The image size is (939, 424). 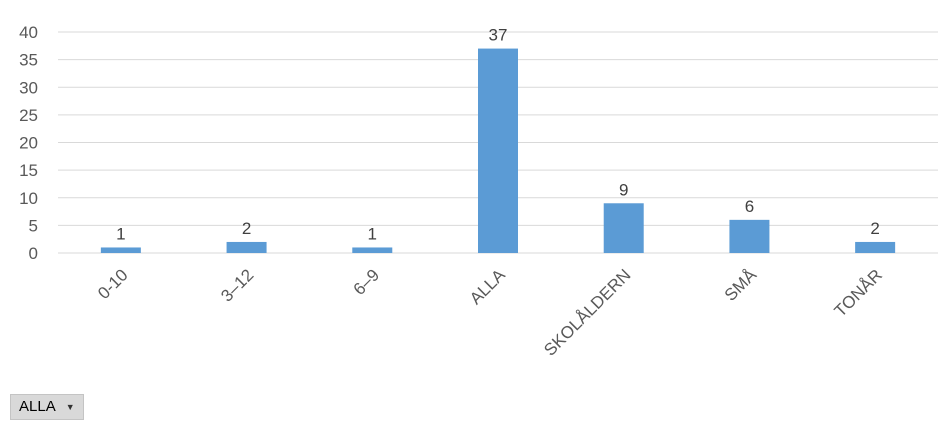 I want to click on data-label: 6, so click(x=749, y=206).